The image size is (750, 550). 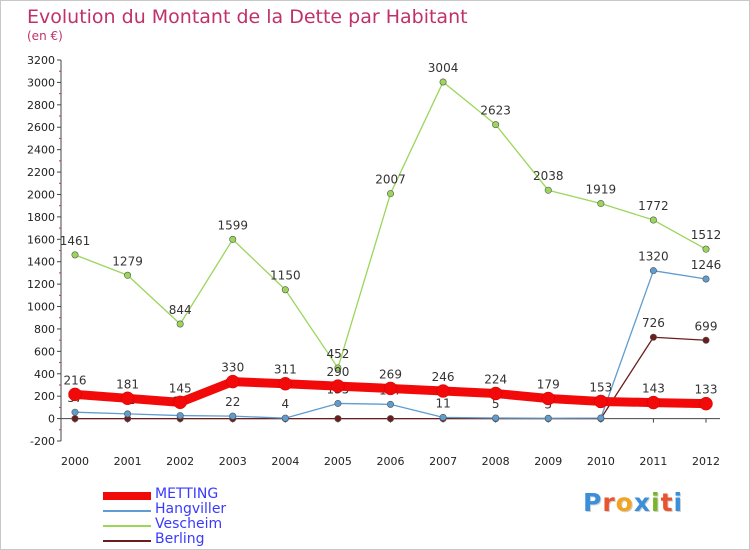 I want to click on y-tick-label: 600, so click(x=44, y=351).